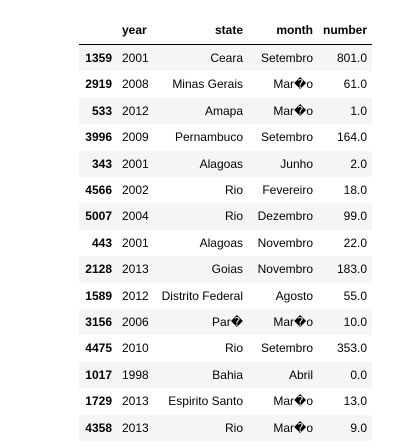  What do you see at coordinates (355, 84) in the screenshot?
I see `number-cell: 61.0` at bounding box center [355, 84].